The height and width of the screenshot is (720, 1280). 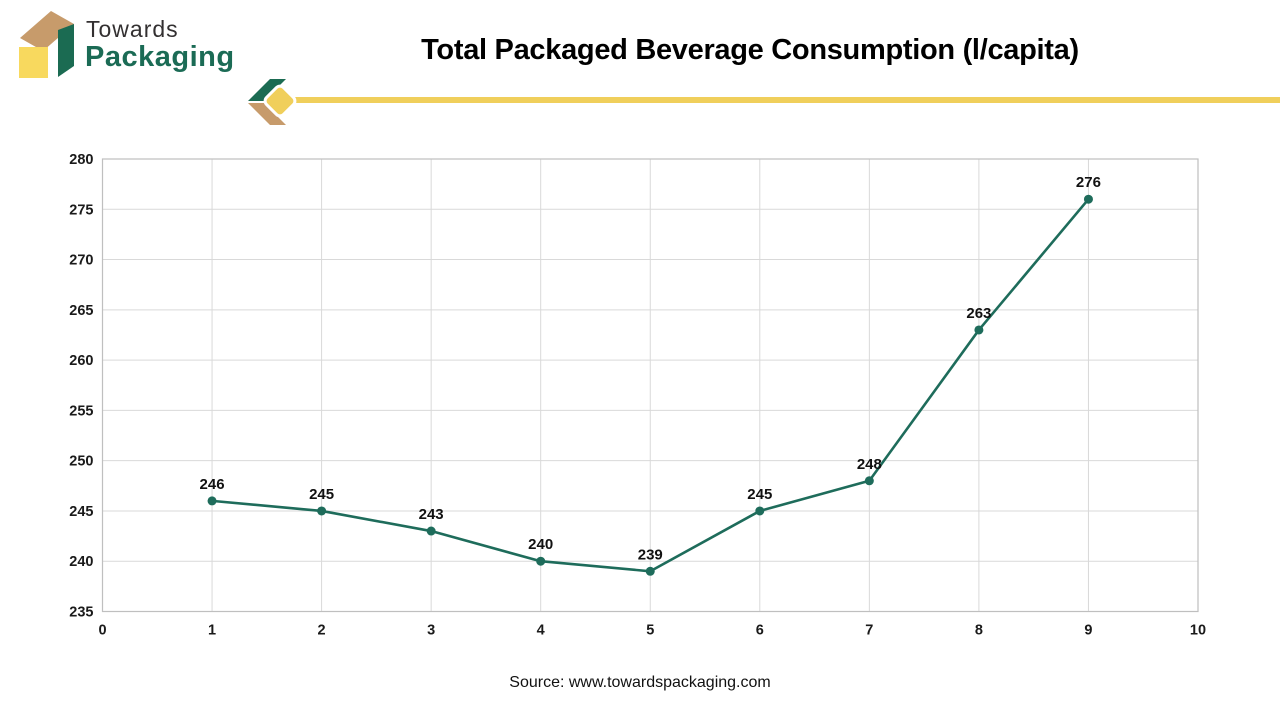 What do you see at coordinates (869, 631) in the screenshot?
I see `x-tick-label: 7` at bounding box center [869, 631].